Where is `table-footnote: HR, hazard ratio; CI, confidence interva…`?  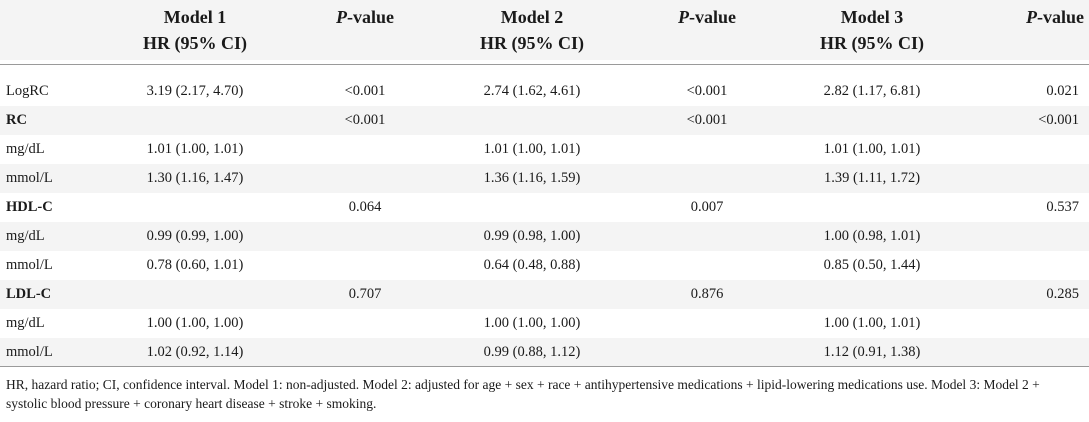 table-footnote: HR, hazard ratio; CI, confidence interva… is located at coordinates (523, 394).